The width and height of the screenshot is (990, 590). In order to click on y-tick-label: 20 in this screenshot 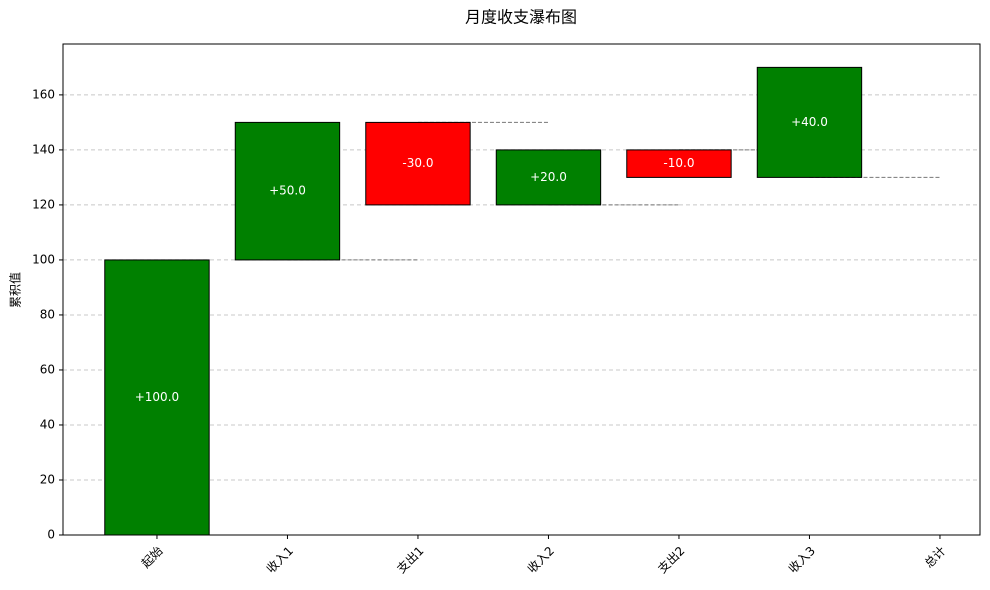, I will do `click(47, 479)`.